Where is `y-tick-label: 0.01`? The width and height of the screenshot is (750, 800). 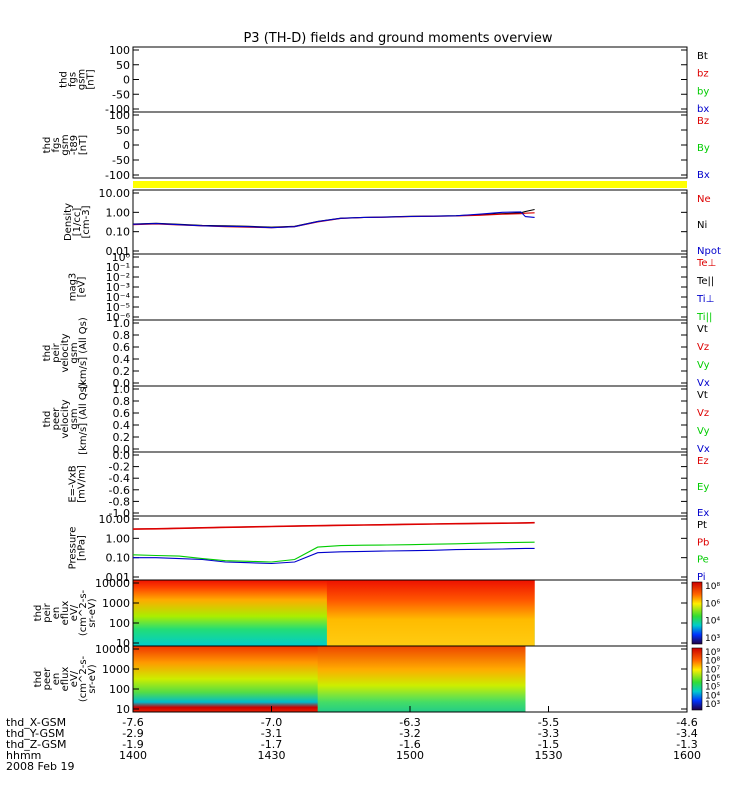
y-tick-label: 0.01 is located at coordinates (118, 251).